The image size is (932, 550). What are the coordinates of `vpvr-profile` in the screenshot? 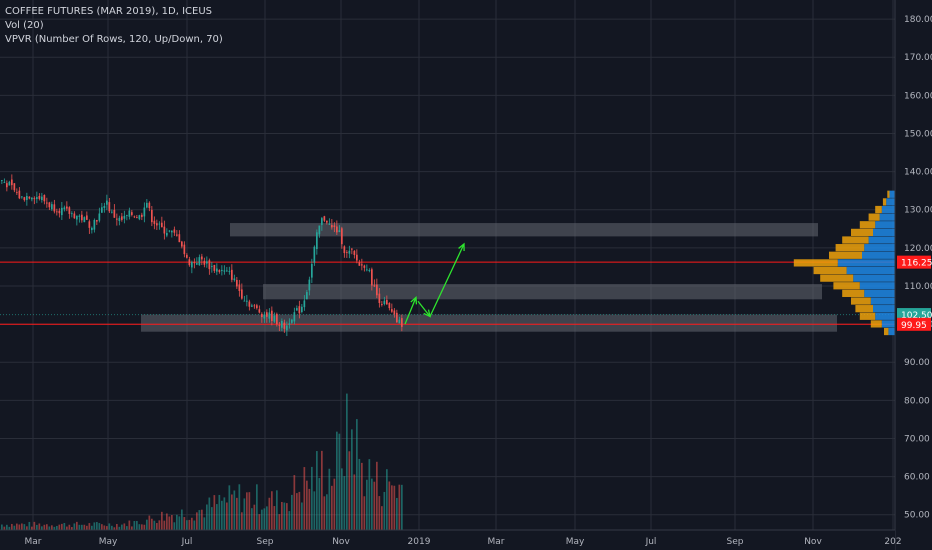 It's located at (844, 263).